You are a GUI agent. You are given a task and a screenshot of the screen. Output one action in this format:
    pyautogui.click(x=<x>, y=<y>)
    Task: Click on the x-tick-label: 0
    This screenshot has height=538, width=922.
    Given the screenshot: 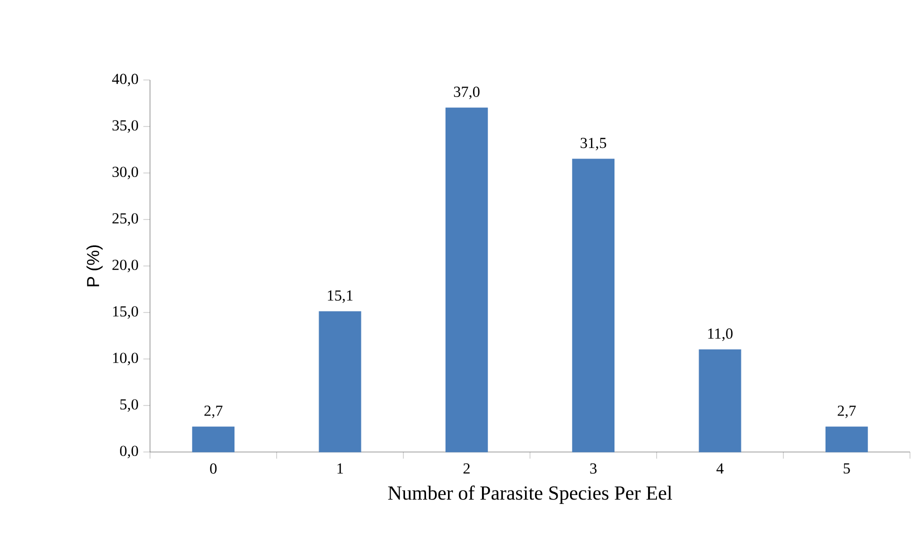 What is the action you would take?
    pyautogui.click(x=213, y=468)
    